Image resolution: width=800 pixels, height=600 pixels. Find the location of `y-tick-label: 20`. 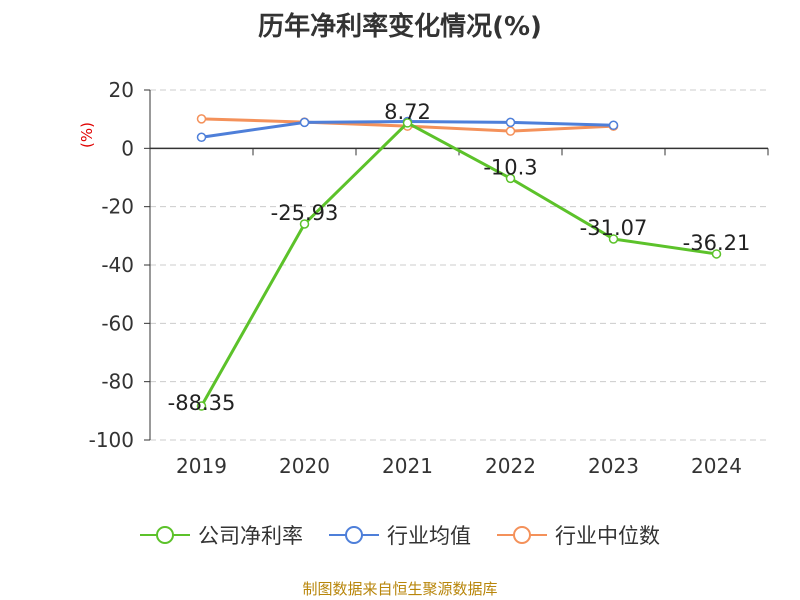

y-tick-label: 20 is located at coordinates (121, 90).